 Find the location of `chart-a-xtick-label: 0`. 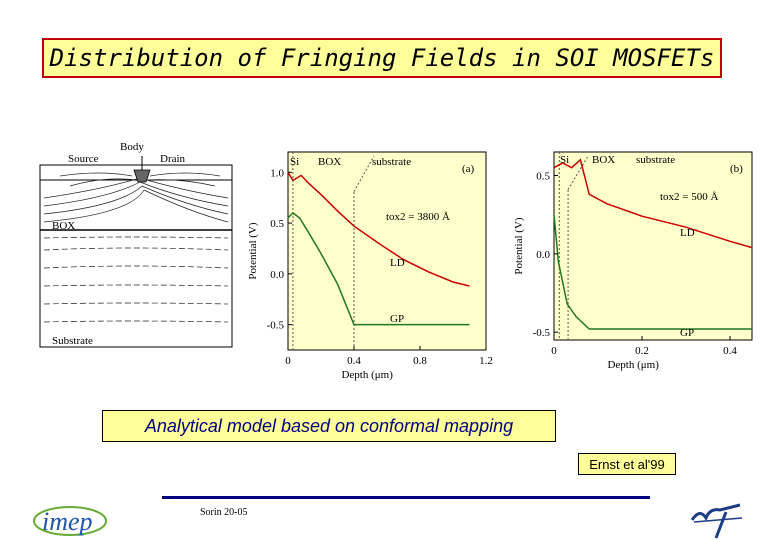

chart-a-xtick-label: 0 is located at coordinates (288, 361).